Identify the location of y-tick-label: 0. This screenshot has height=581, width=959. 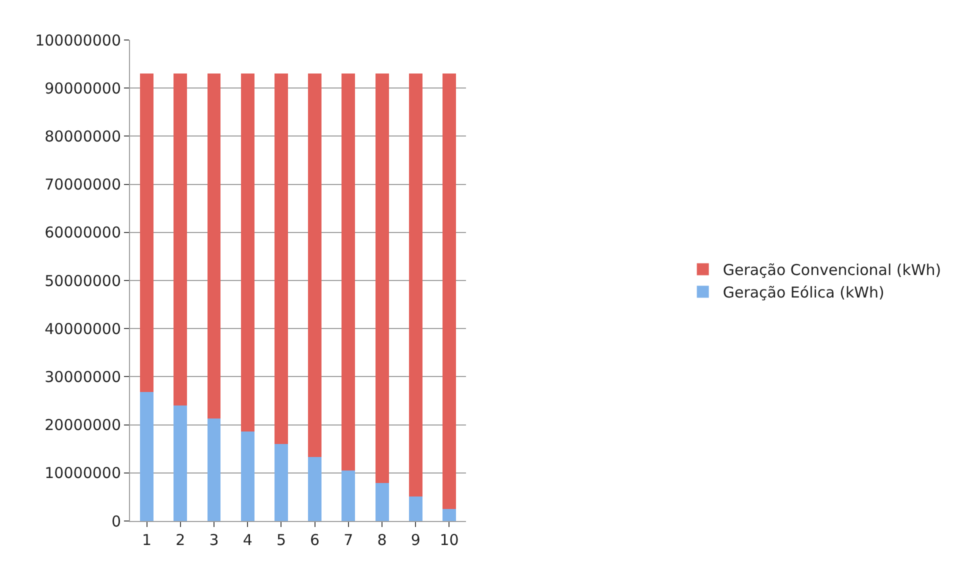
(116, 521).